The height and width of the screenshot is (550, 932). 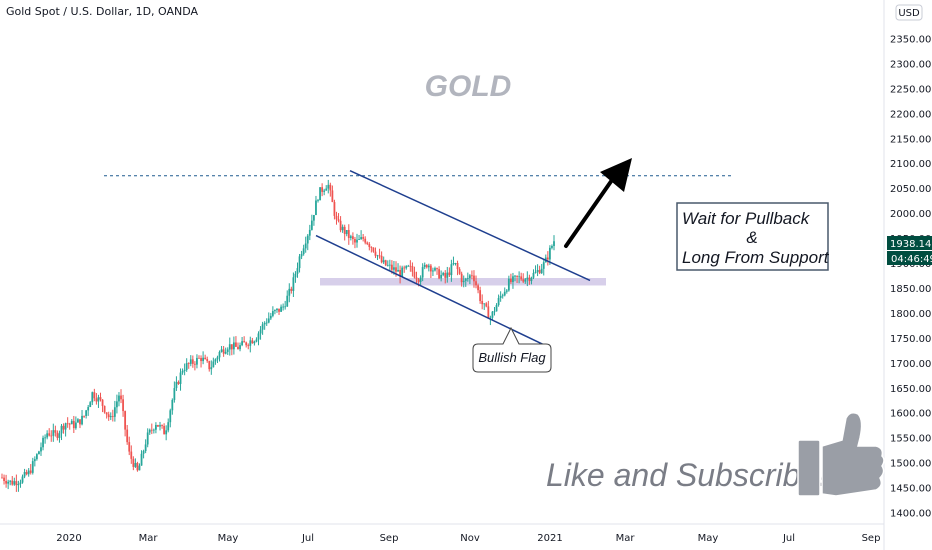 What do you see at coordinates (841, 454) in the screenshot?
I see `thumbs-up-icon` at bounding box center [841, 454].